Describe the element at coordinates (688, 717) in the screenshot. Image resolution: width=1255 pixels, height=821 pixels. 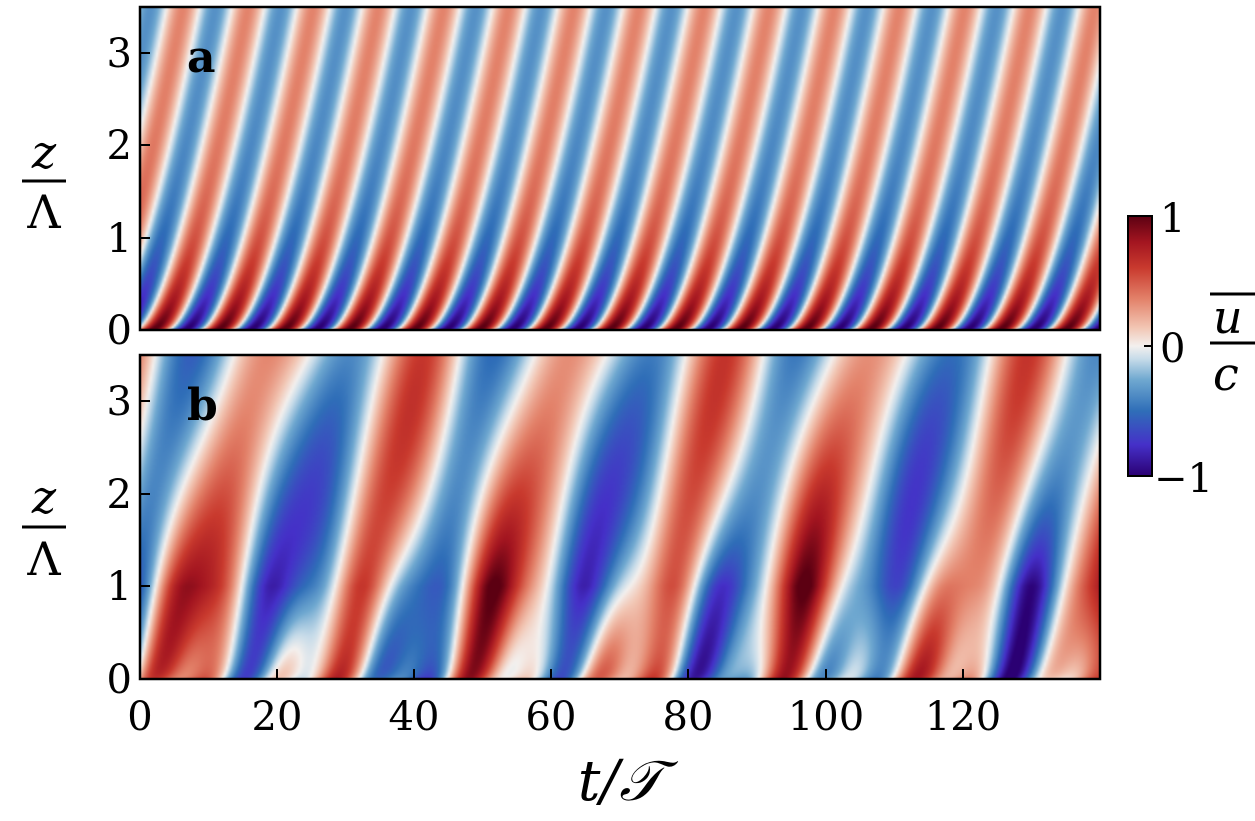
I see `x-tick-label: 80` at that location.